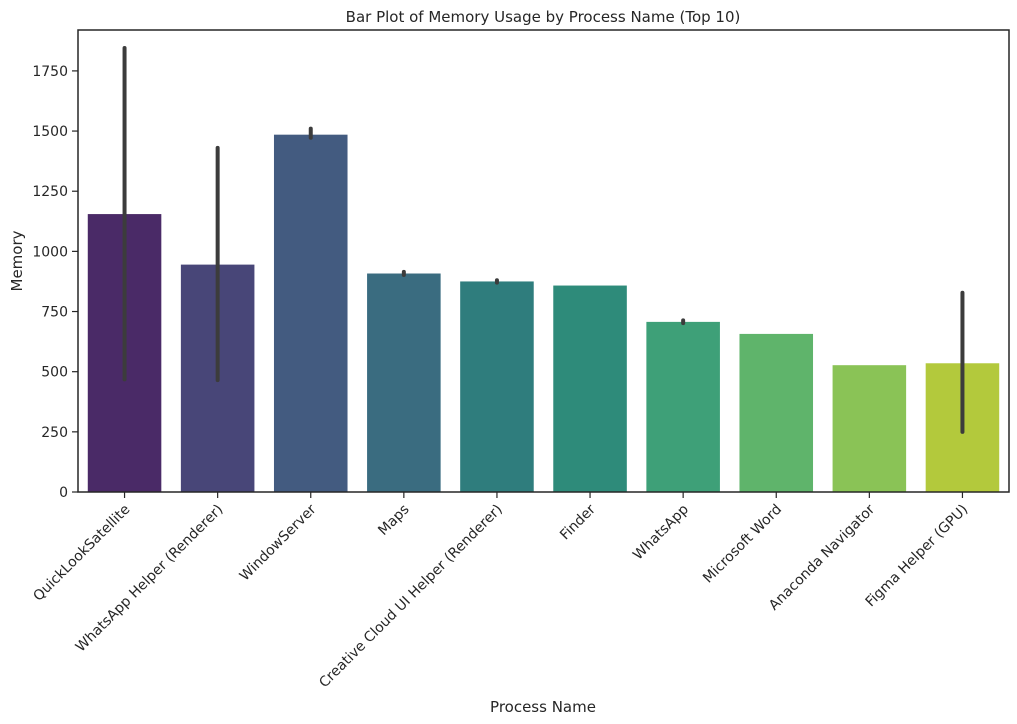  What do you see at coordinates (410, 596) in the screenshot?
I see `x-tick-label: Creative Cloud UI Helper (Renderer)` at bounding box center [410, 596].